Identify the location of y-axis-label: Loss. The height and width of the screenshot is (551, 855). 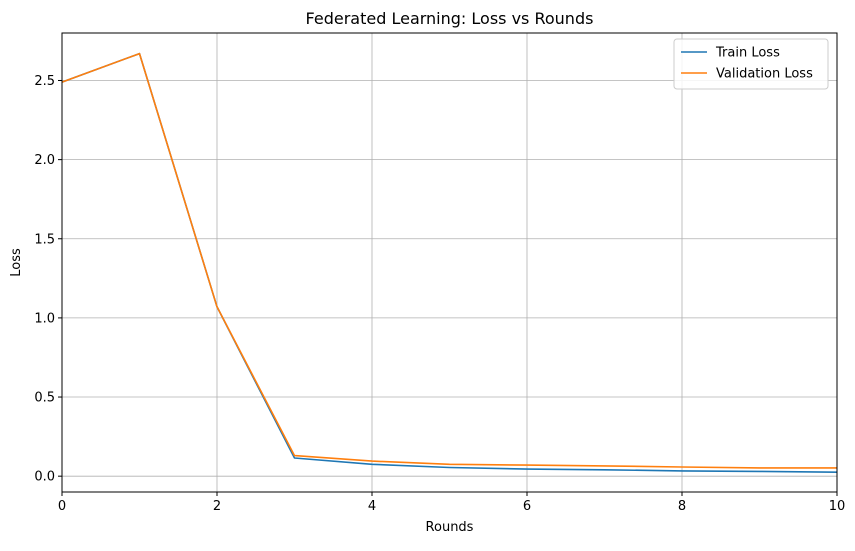
(16, 262).